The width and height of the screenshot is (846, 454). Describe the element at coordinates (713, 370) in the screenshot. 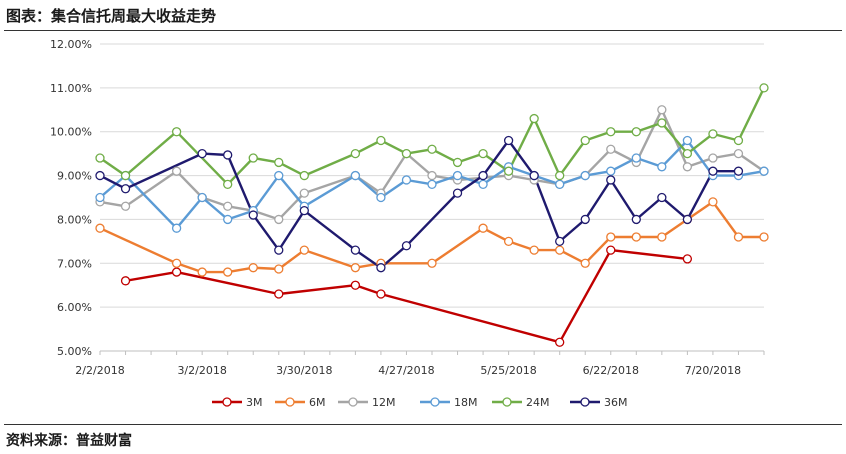

I see `x-tick-label: 7/20/2018` at that location.